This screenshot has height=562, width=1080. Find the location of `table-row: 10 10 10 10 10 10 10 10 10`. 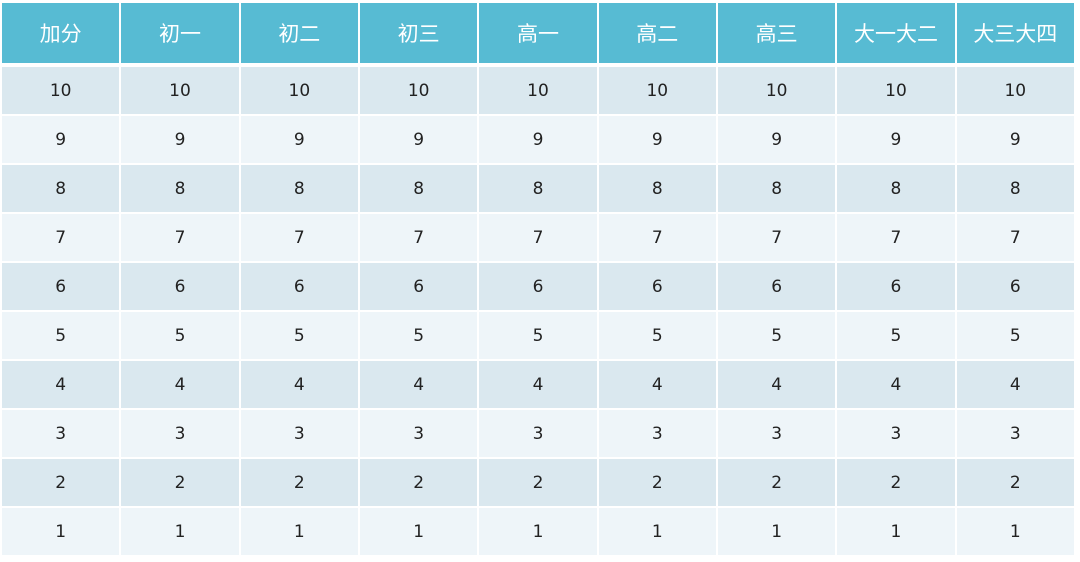

table-row: 10 10 10 10 10 10 10 10 10 is located at coordinates (538, 89).